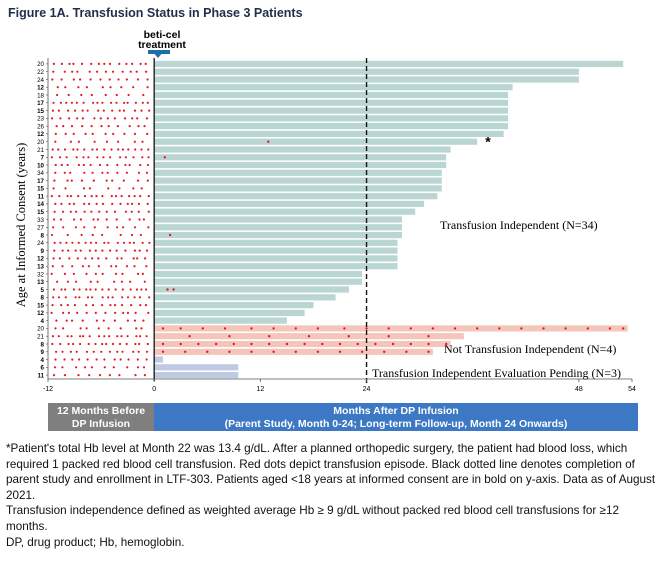 Image resolution: width=660 pixels, height=566 pixels. I want to click on age-tick-label: 9, so click(43, 251).